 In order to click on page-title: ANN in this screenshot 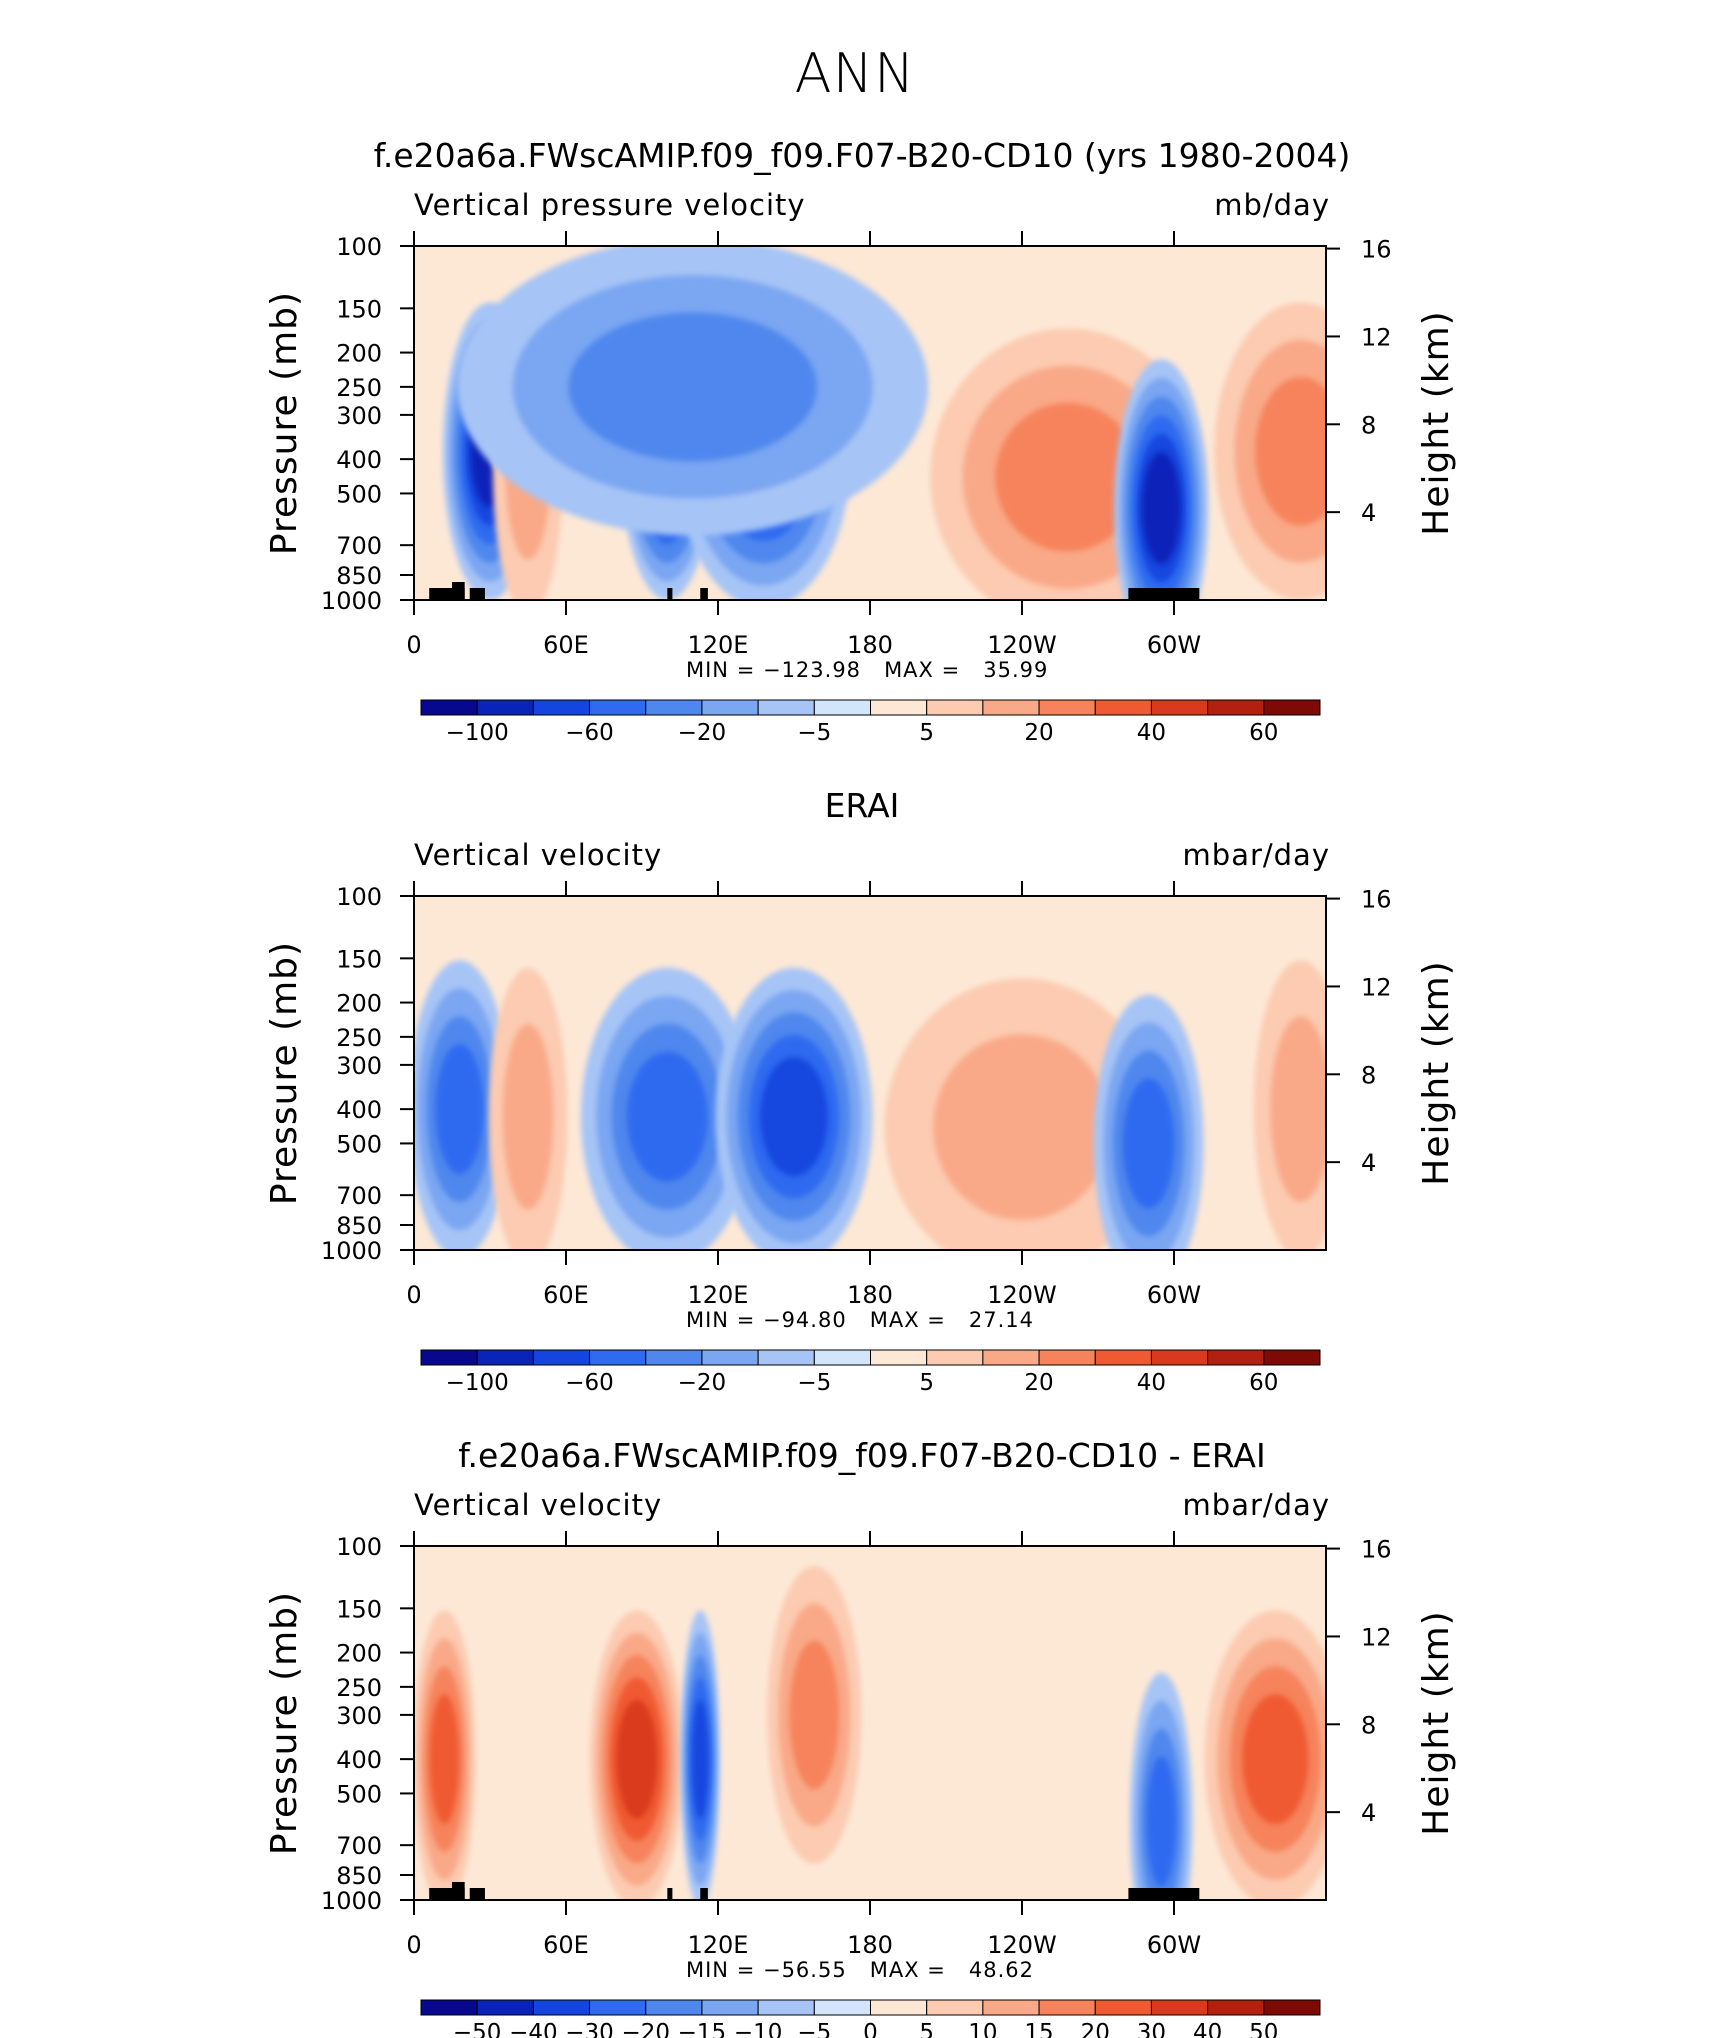, I will do `click(855, 73)`.